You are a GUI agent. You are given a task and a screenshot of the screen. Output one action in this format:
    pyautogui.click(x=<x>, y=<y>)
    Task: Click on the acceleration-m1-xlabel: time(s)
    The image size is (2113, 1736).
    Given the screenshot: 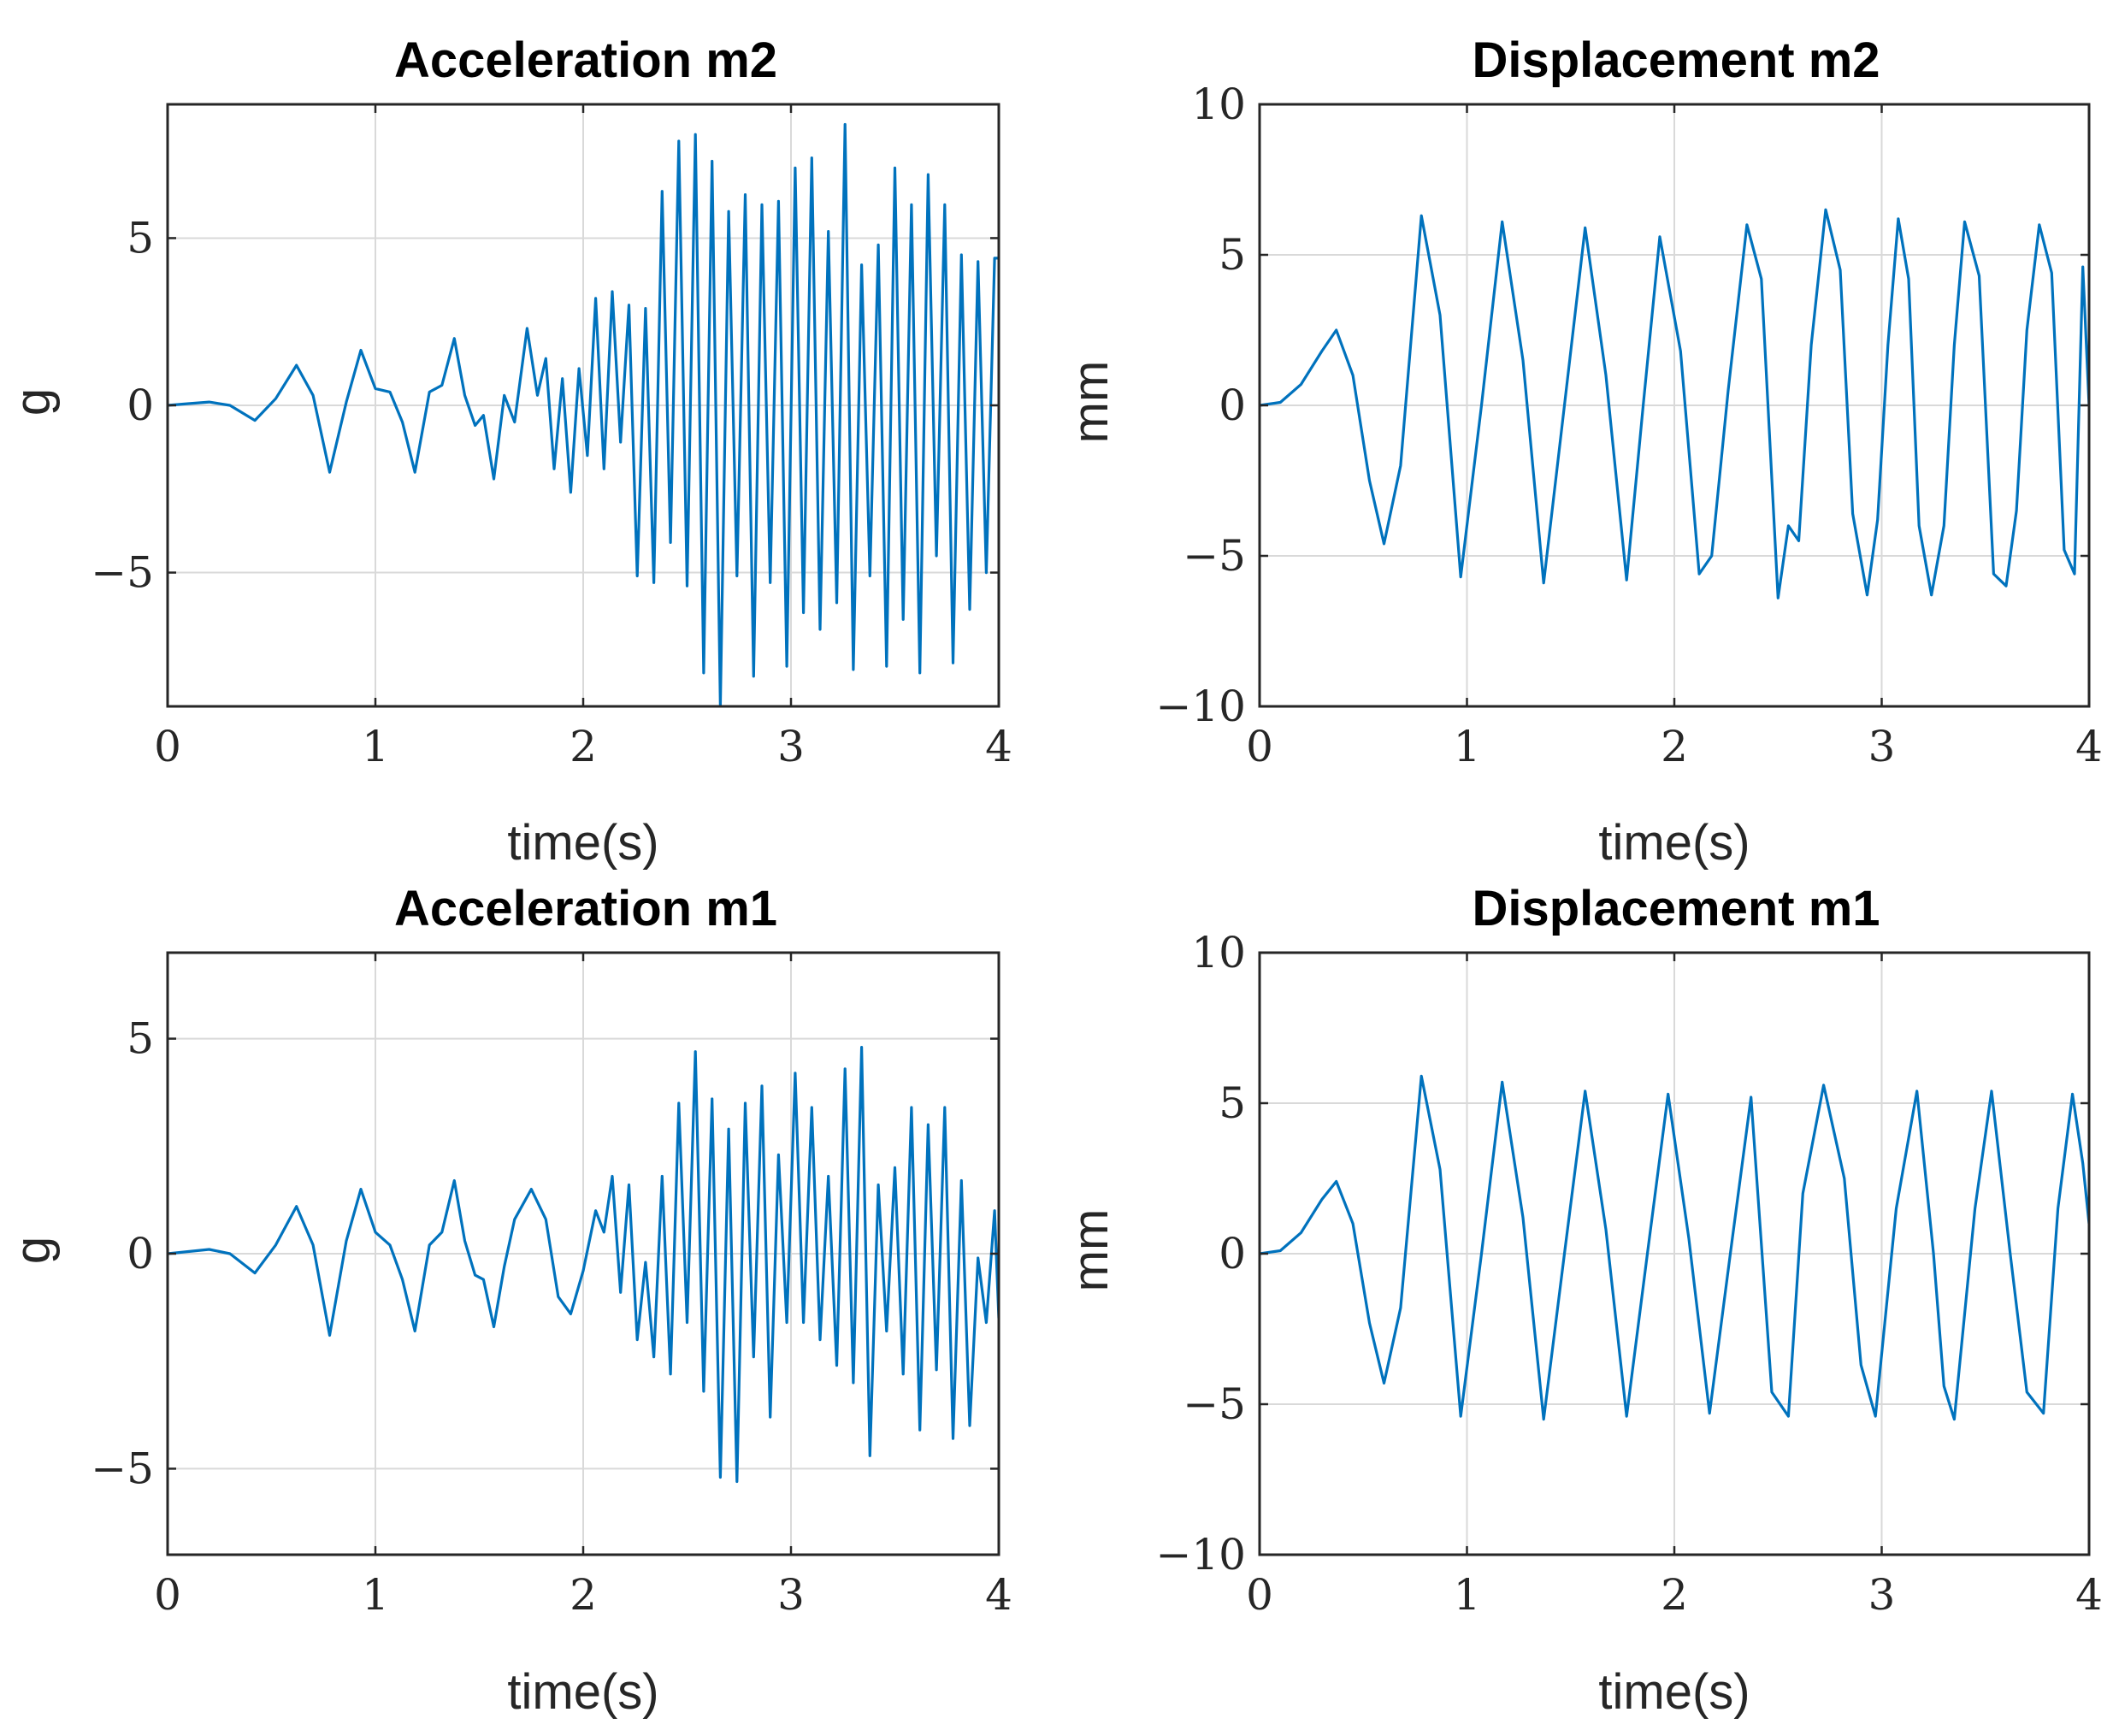 What is the action you would take?
    pyautogui.click(x=582, y=1692)
    